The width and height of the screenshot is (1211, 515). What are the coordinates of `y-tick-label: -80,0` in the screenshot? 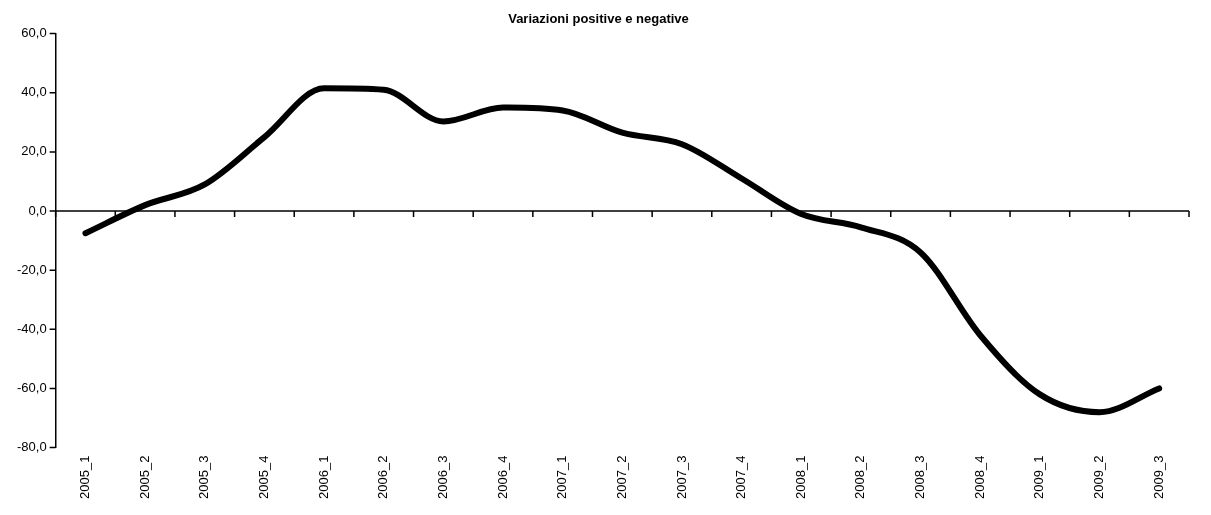 It's located at (31, 447).